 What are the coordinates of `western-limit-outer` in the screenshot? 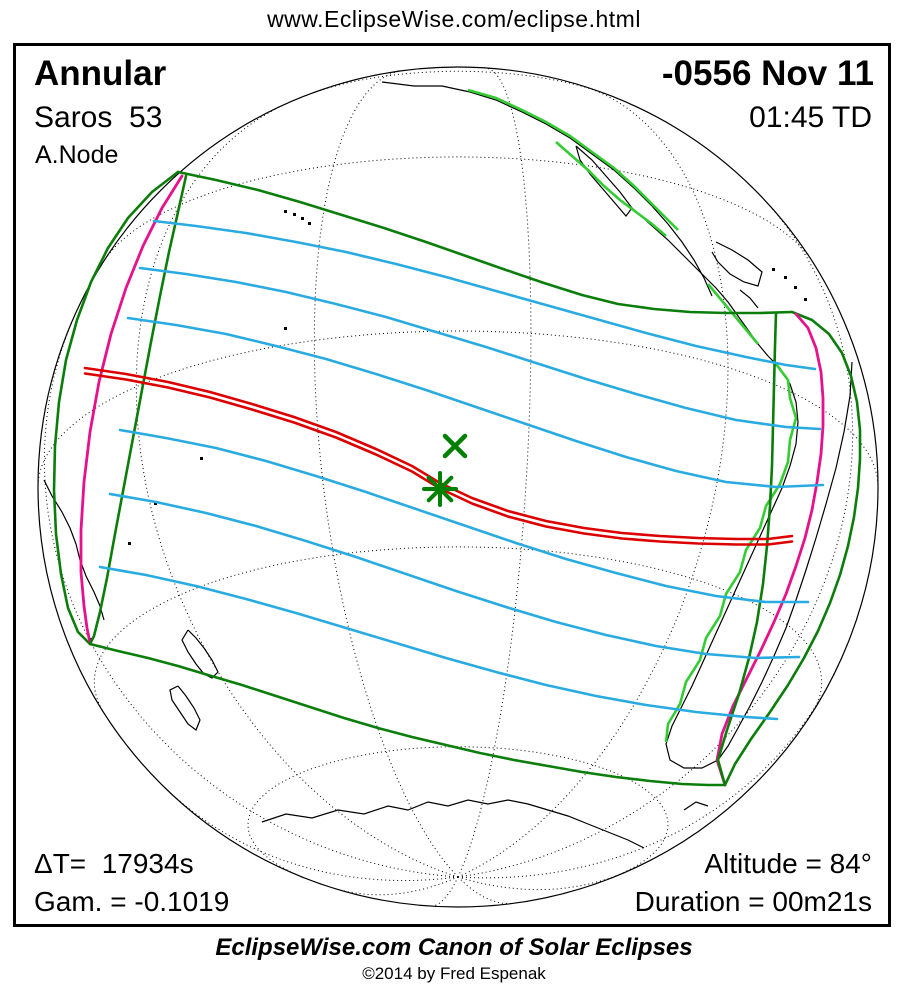 It's located at (116, 408).